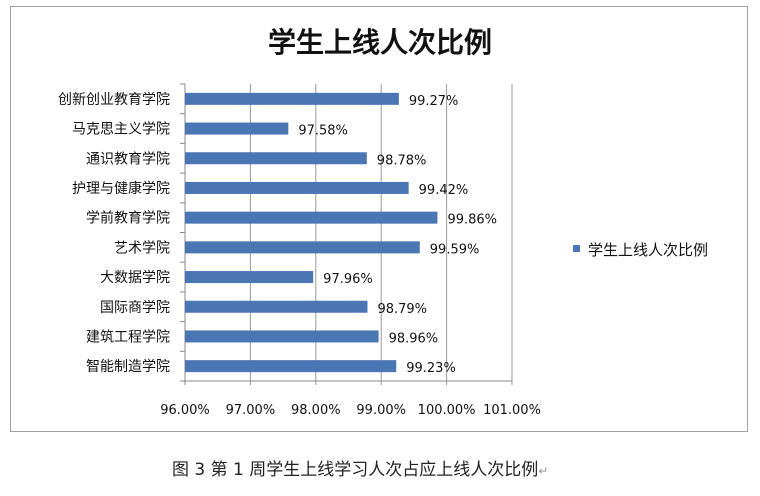  Describe the element at coordinates (128, 159) in the screenshot. I see `category-label: 通识教育学院` at that location.